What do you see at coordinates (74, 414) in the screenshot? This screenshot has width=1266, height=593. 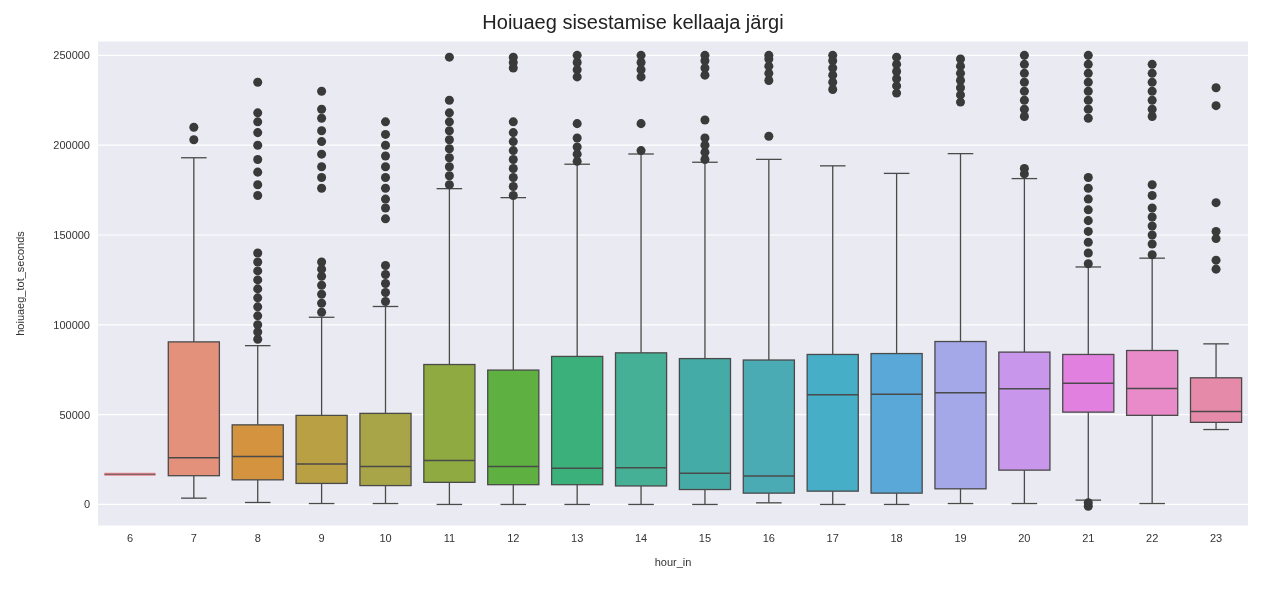 I see `y-tick-label: 50000` at bounding box center [74, 414].